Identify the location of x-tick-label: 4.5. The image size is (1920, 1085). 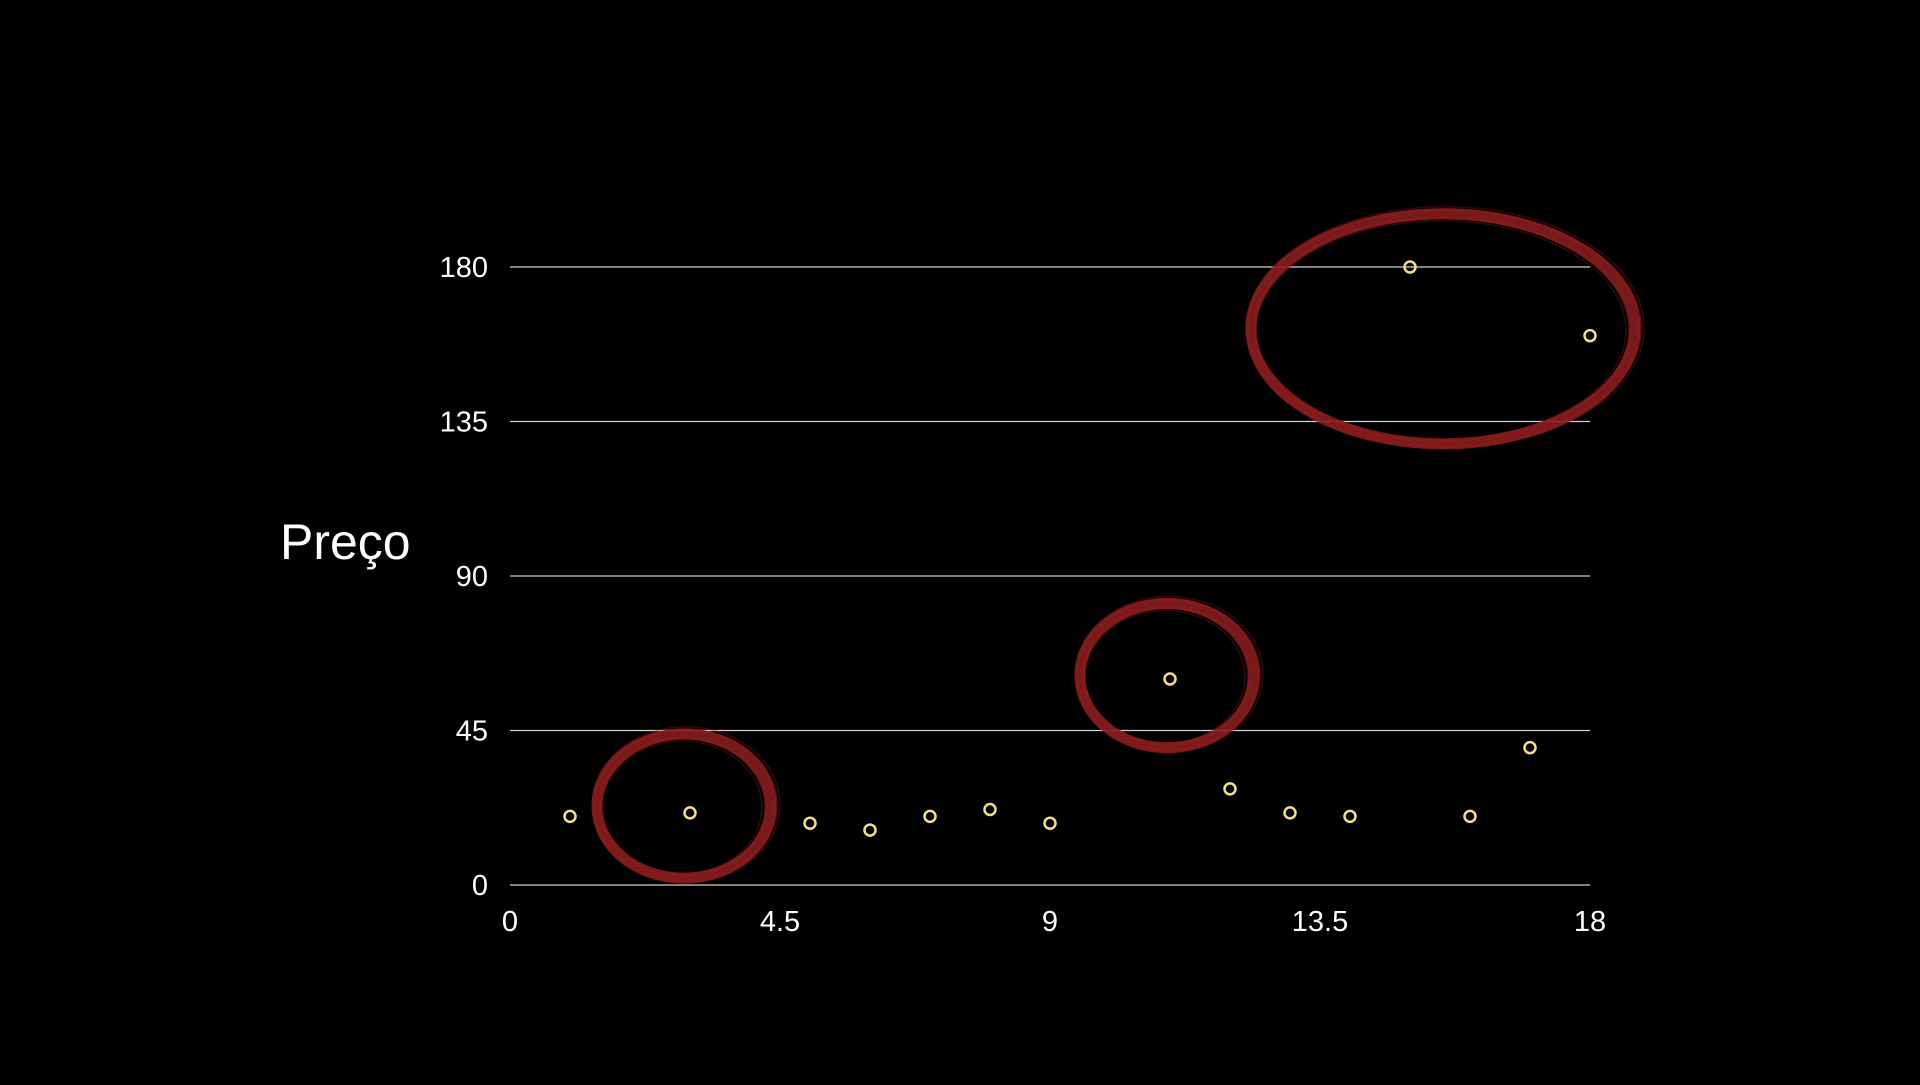
(780, 922).